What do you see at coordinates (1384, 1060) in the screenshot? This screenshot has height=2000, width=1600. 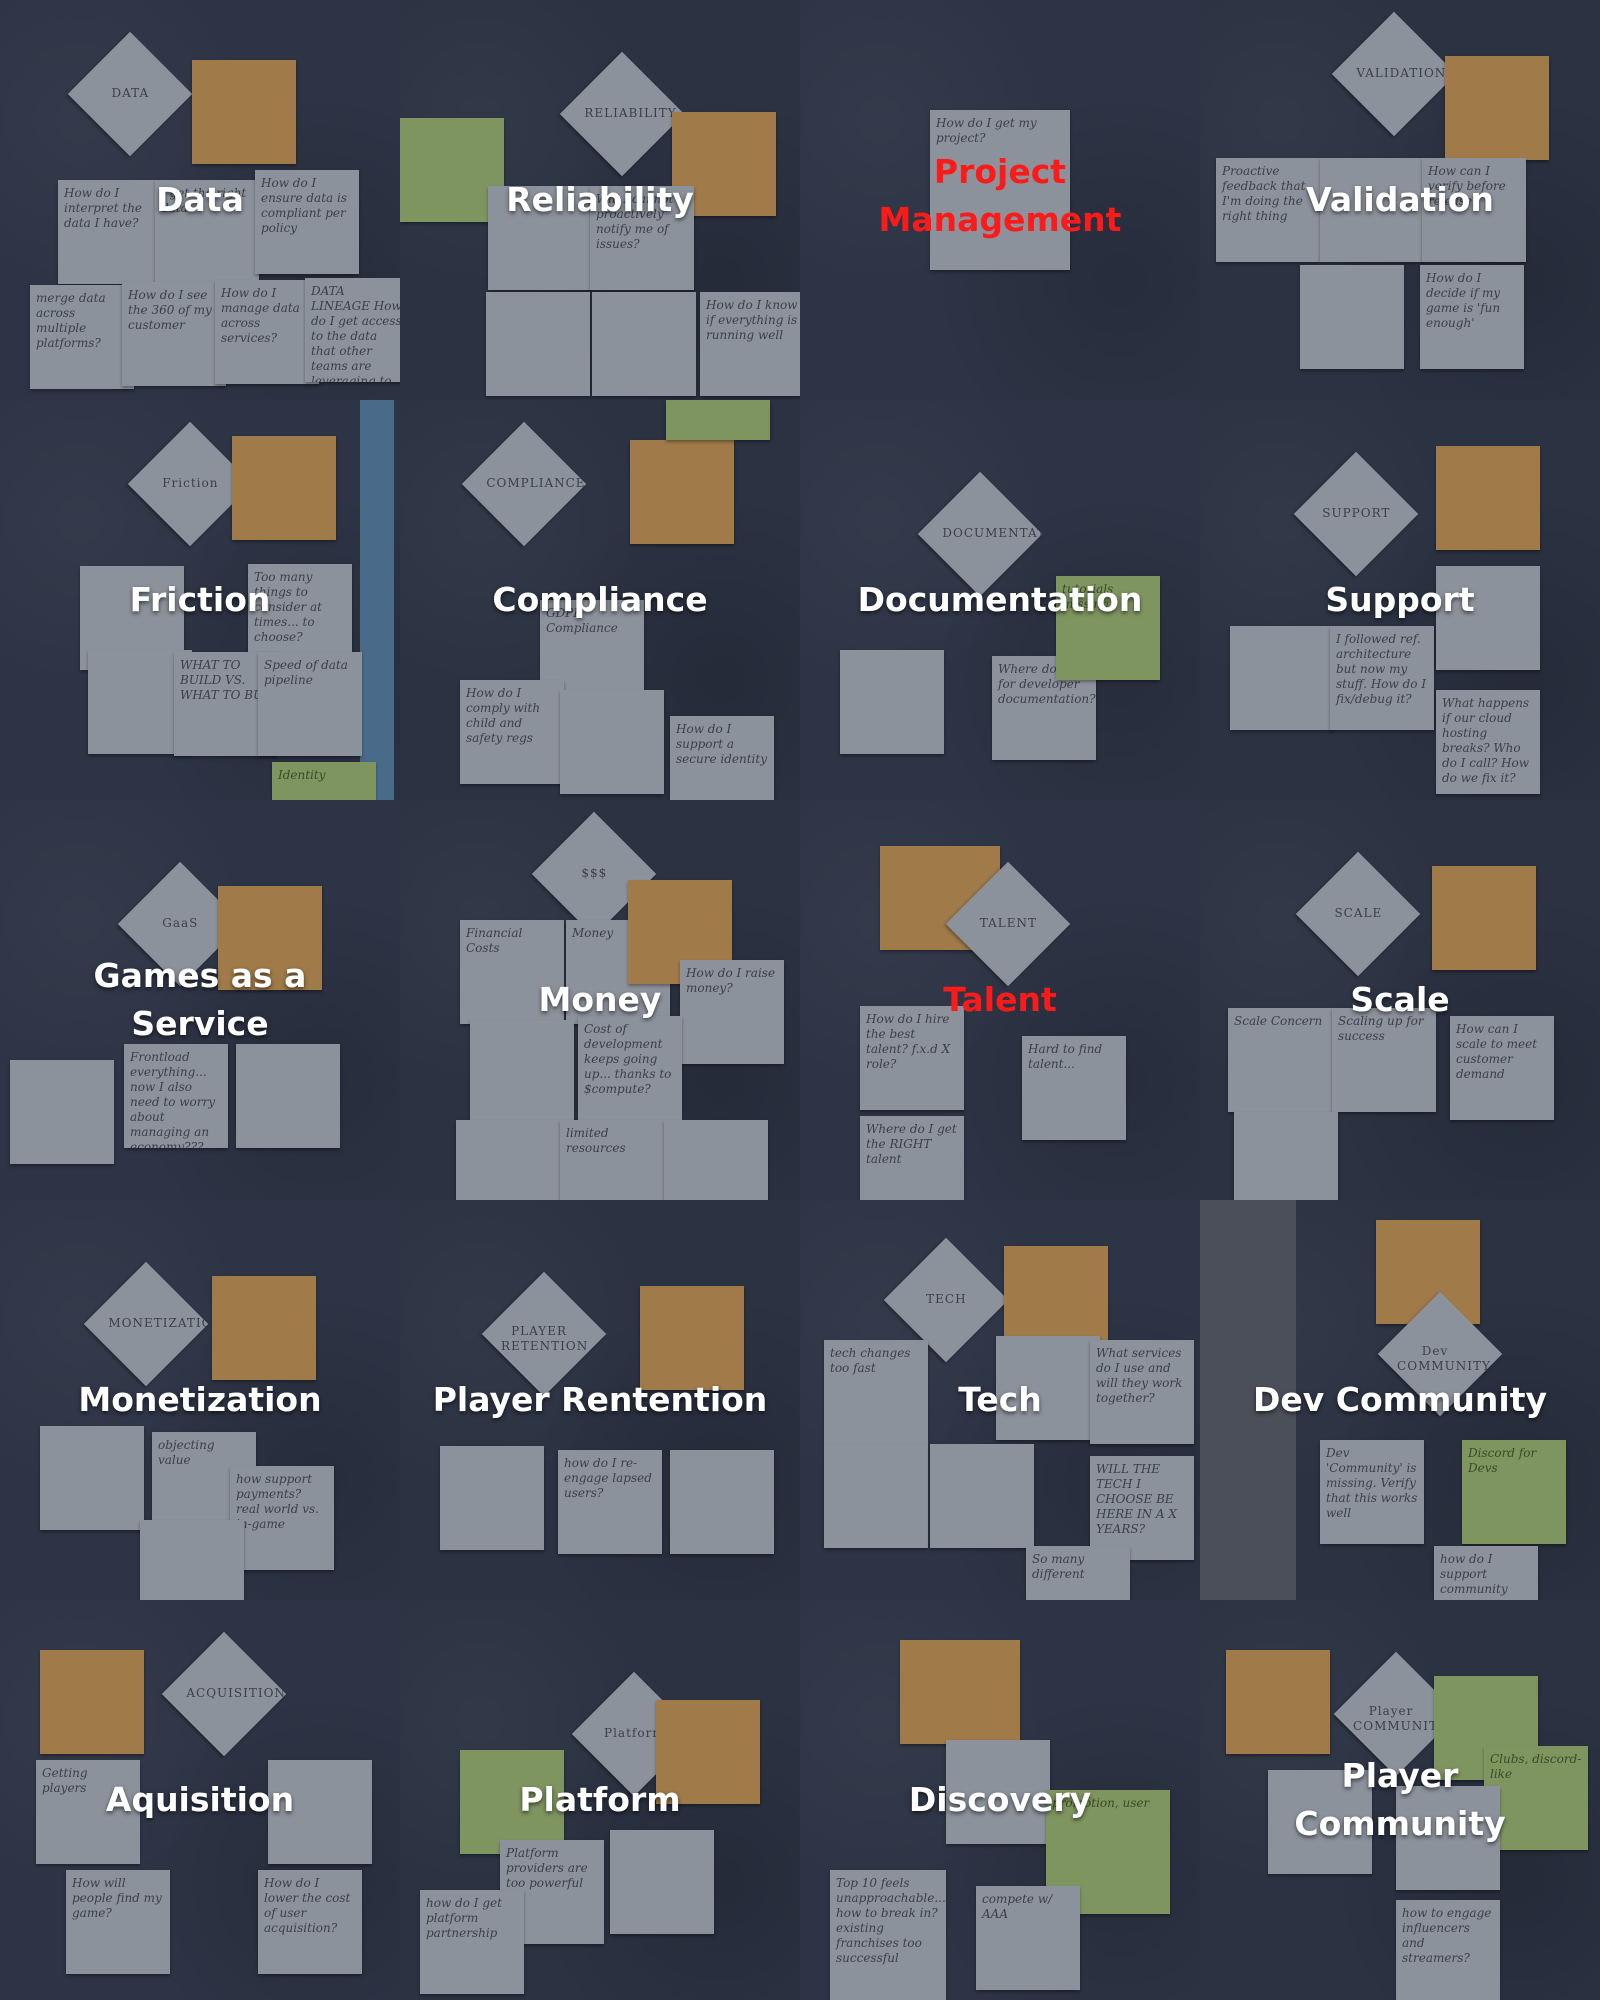 I see `note: Scaling up for success` at bounding box center [1384, 1060].